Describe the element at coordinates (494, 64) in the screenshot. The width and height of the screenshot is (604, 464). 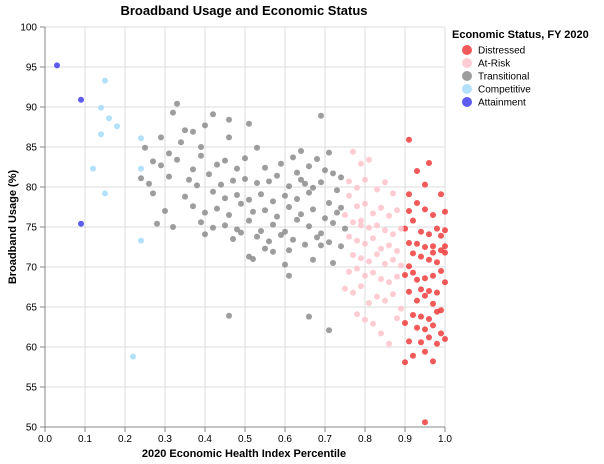
I see `legend-label: At-Risk` at that location.